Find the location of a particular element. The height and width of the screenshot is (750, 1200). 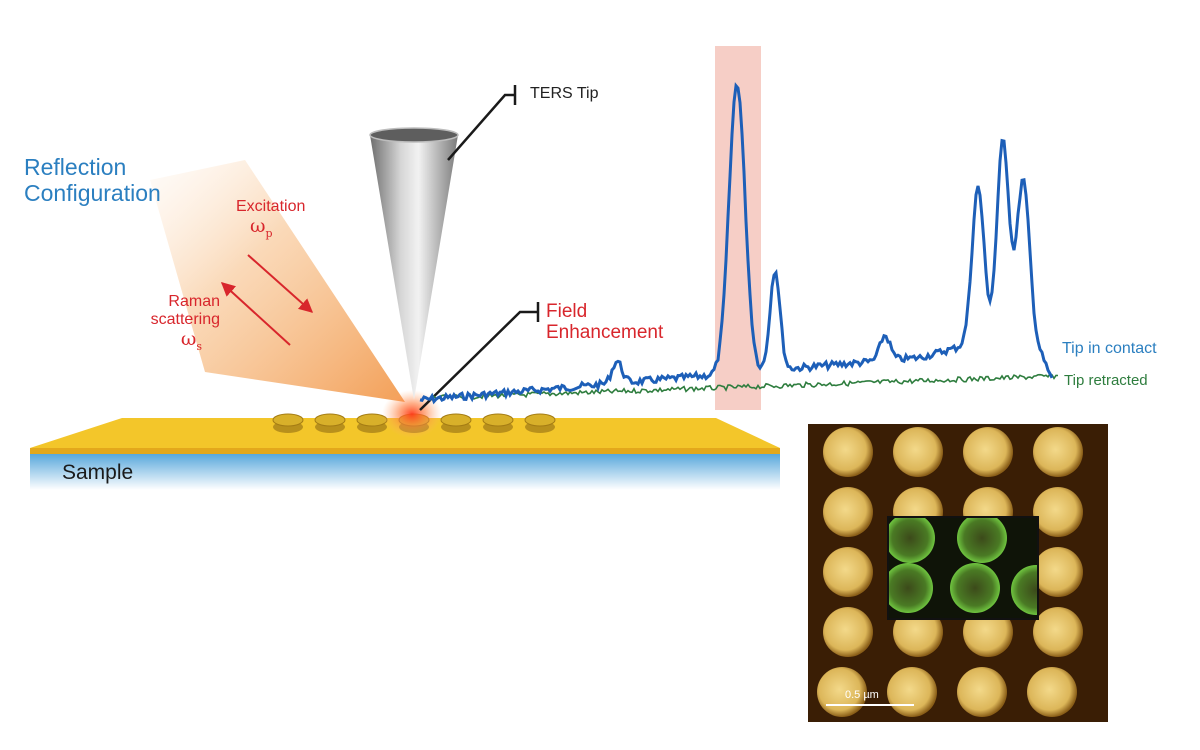

sample-label: Sample is located at coordinates (98, 472).